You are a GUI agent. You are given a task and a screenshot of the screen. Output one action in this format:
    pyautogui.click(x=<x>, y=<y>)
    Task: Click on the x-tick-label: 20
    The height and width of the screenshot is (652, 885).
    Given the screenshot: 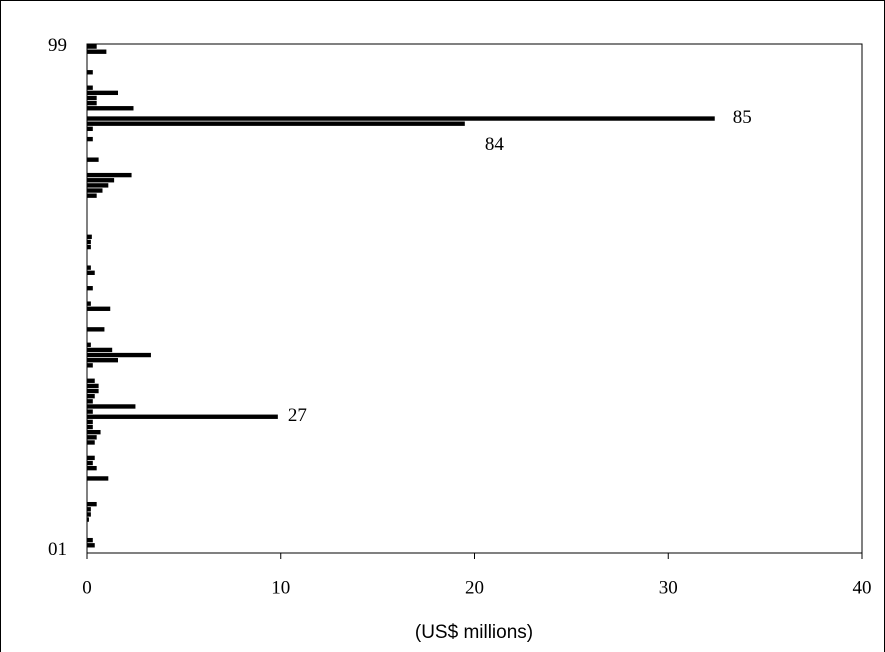 What is the action you would take?
    pyautogui.click(x=474, y=587)
    